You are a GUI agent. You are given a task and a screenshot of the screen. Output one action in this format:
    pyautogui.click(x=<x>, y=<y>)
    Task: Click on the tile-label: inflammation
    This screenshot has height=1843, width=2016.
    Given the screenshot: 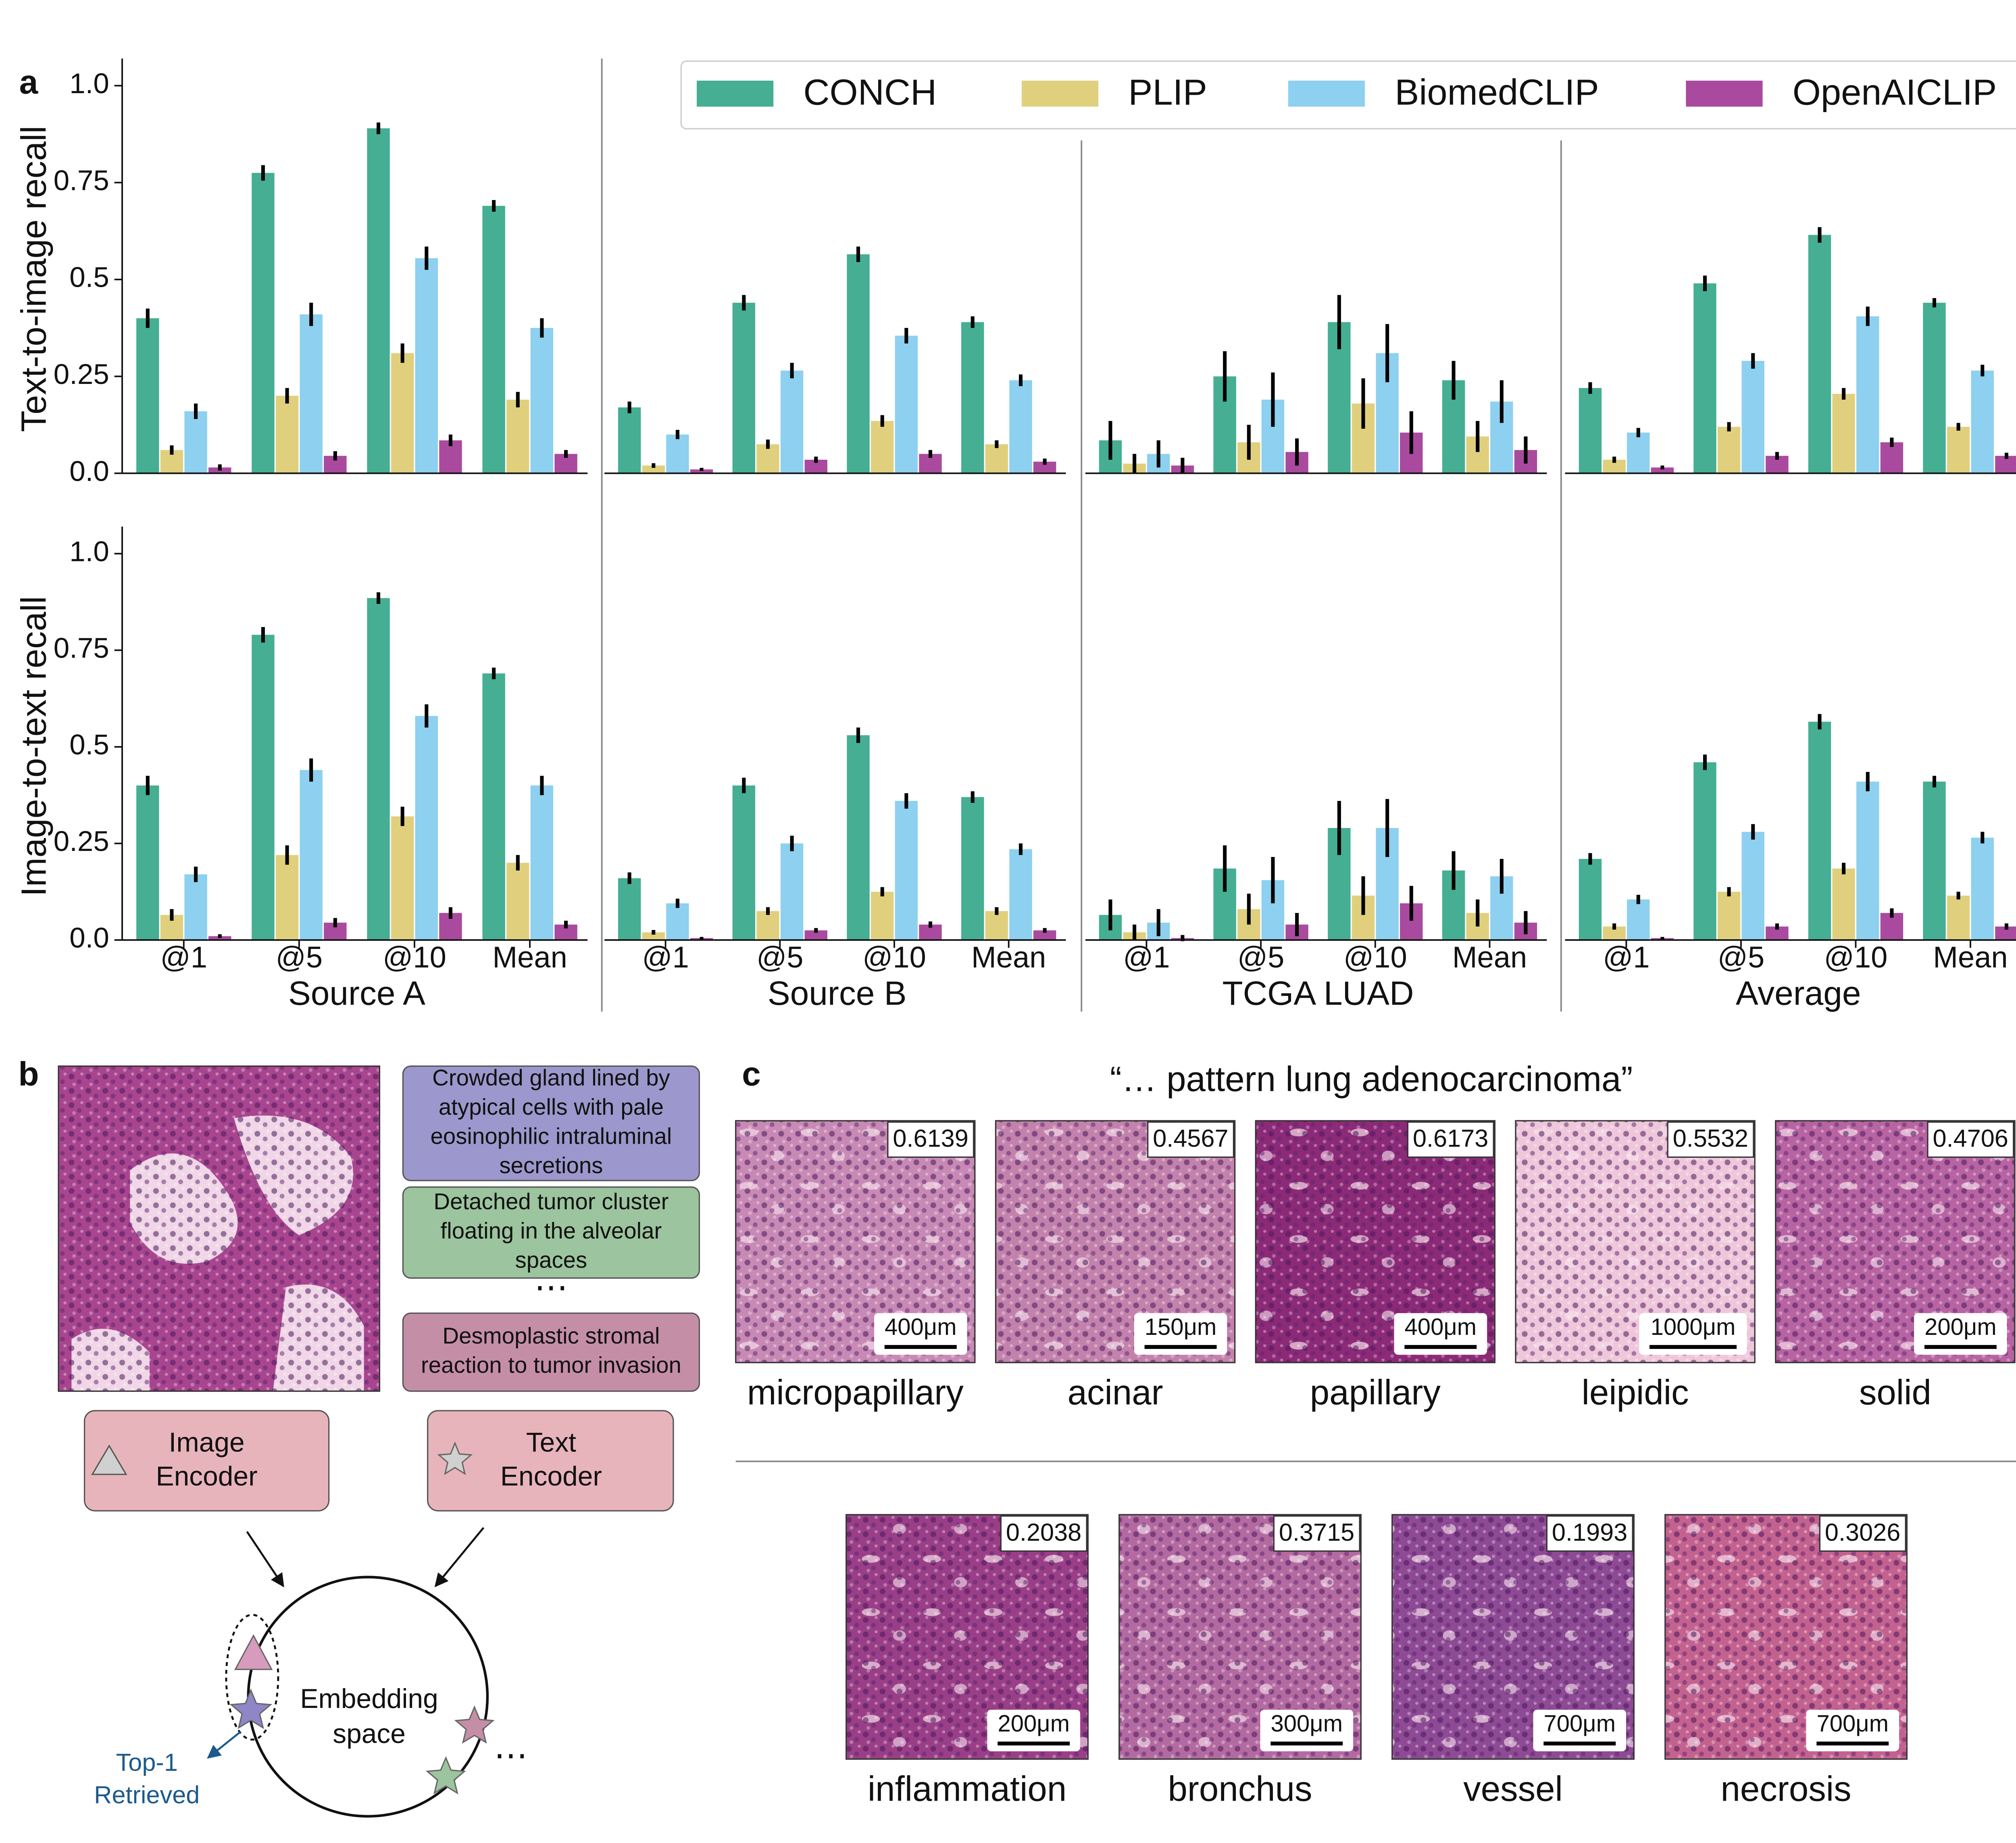 What is the action you would take?
    pyautogui.click(x=967, y=1789)
    